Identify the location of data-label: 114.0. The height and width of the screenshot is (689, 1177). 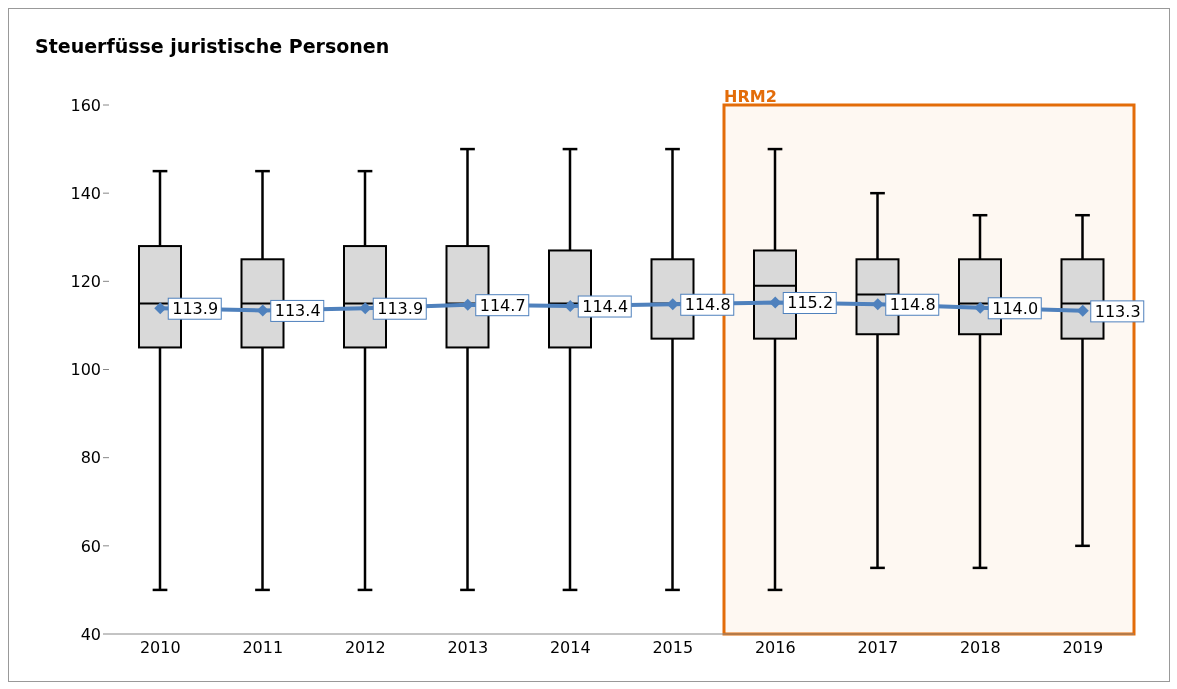
(1015, 308).